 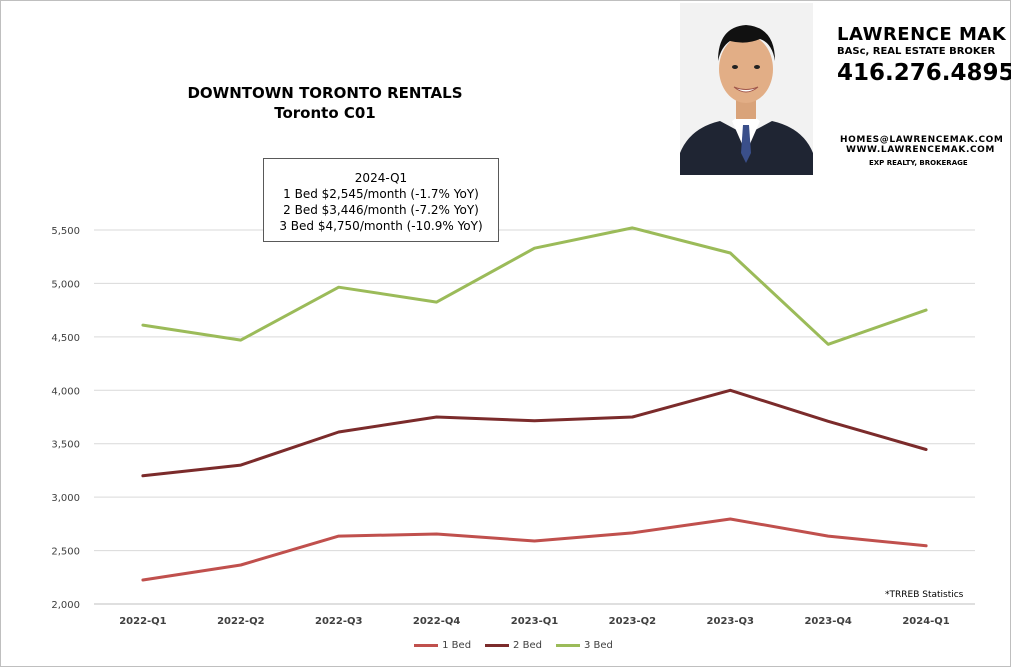 What do you see at coordinates (65, 231) in the screenshot?
I see `y-tick-label: 5,500` at bounding box center [65, 231].